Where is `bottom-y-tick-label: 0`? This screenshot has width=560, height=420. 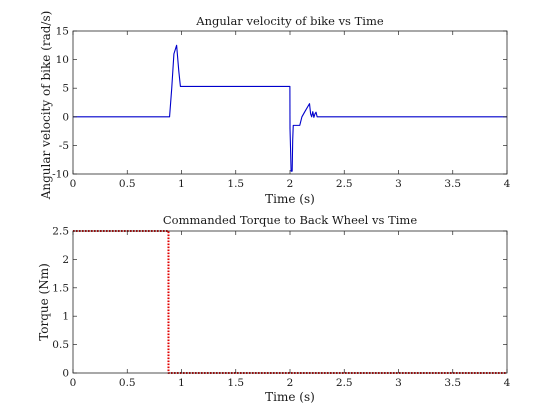
bottom-y-tick-label: 0 is located at coordinates (65, 374).